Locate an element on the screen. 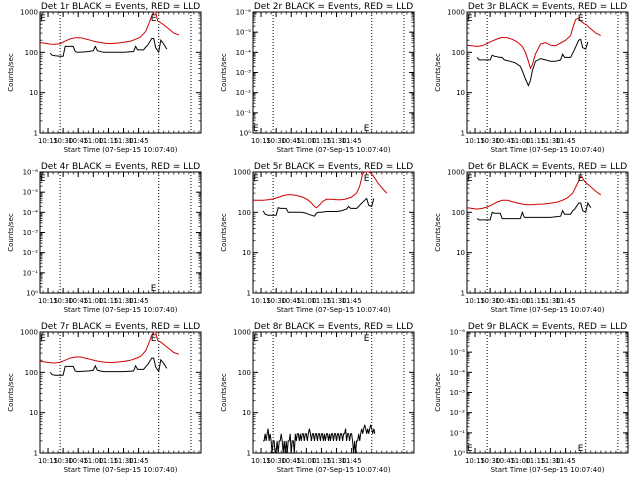 Image resolution: width=640 pixels, height=480 pixels. chart-title: Det 6r BLACK = Events, RED = LLD is located at coordinates (547, 167).